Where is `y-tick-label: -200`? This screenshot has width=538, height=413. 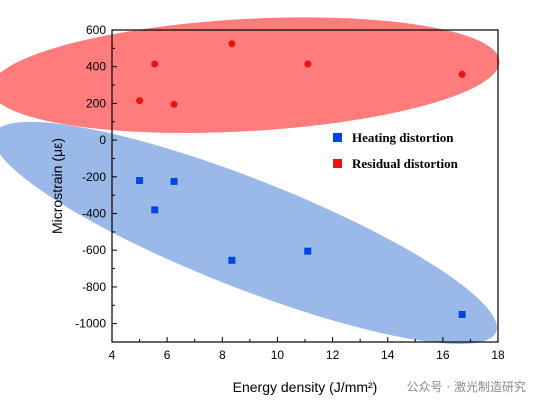
y-tick-label: -200 is located at coordinates (94, 177).